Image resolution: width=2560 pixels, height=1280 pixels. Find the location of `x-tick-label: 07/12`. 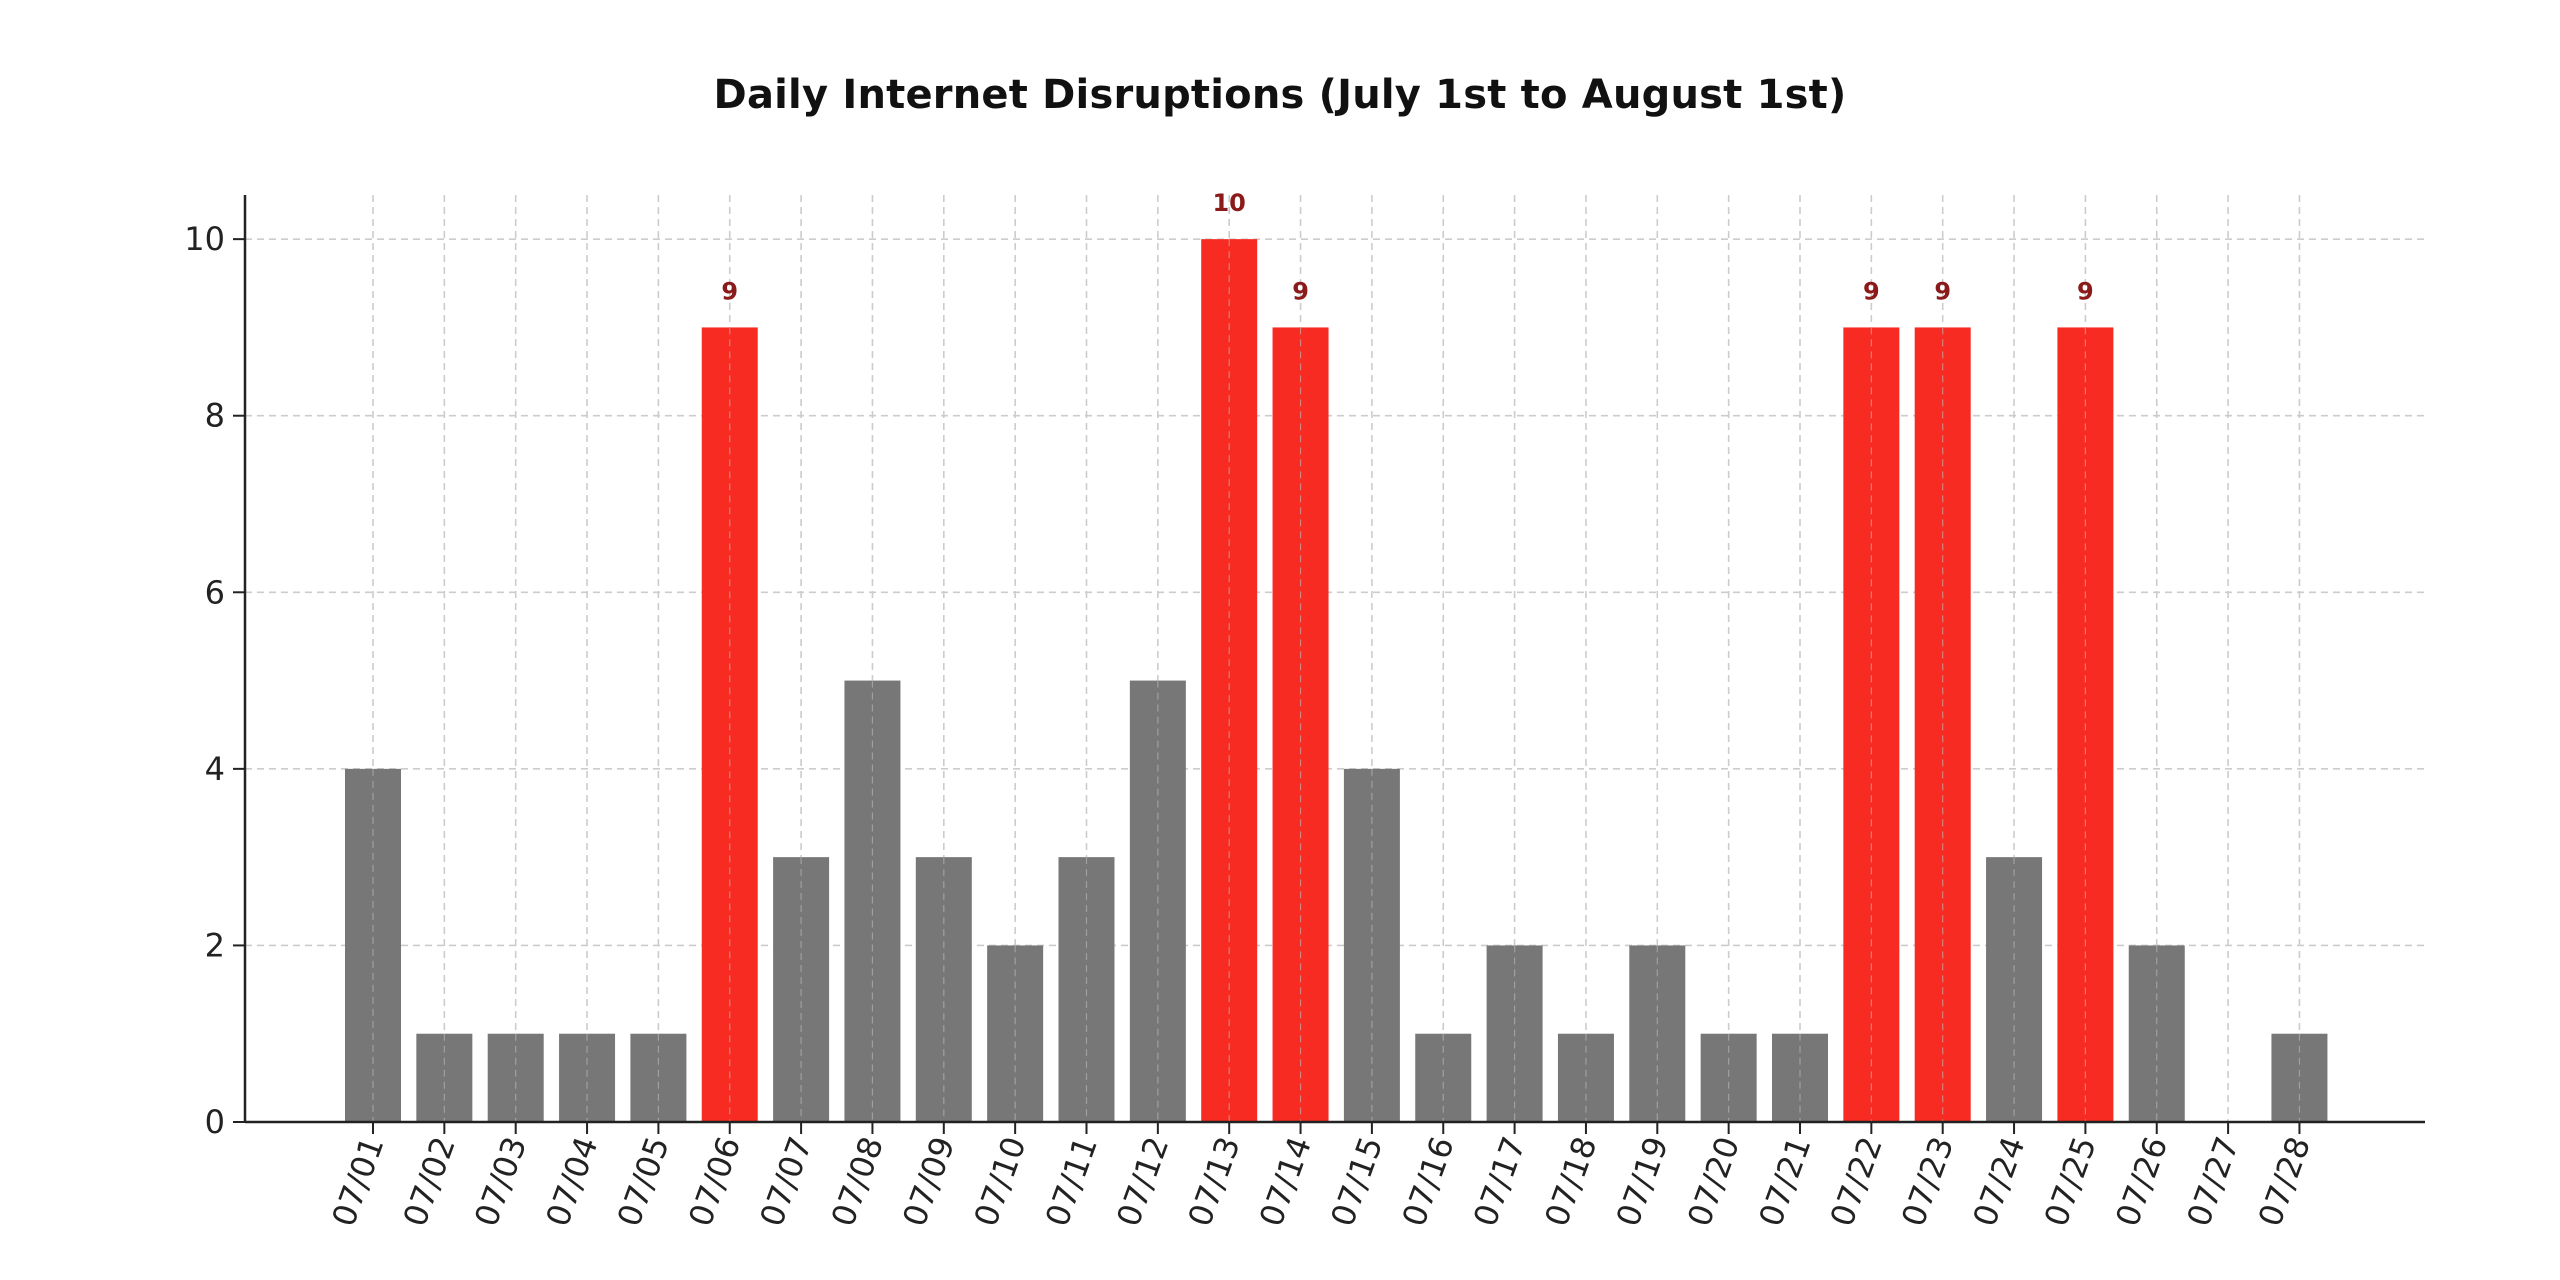

x-tick-label: 07/12 is located at coordinates (1142, 1182).